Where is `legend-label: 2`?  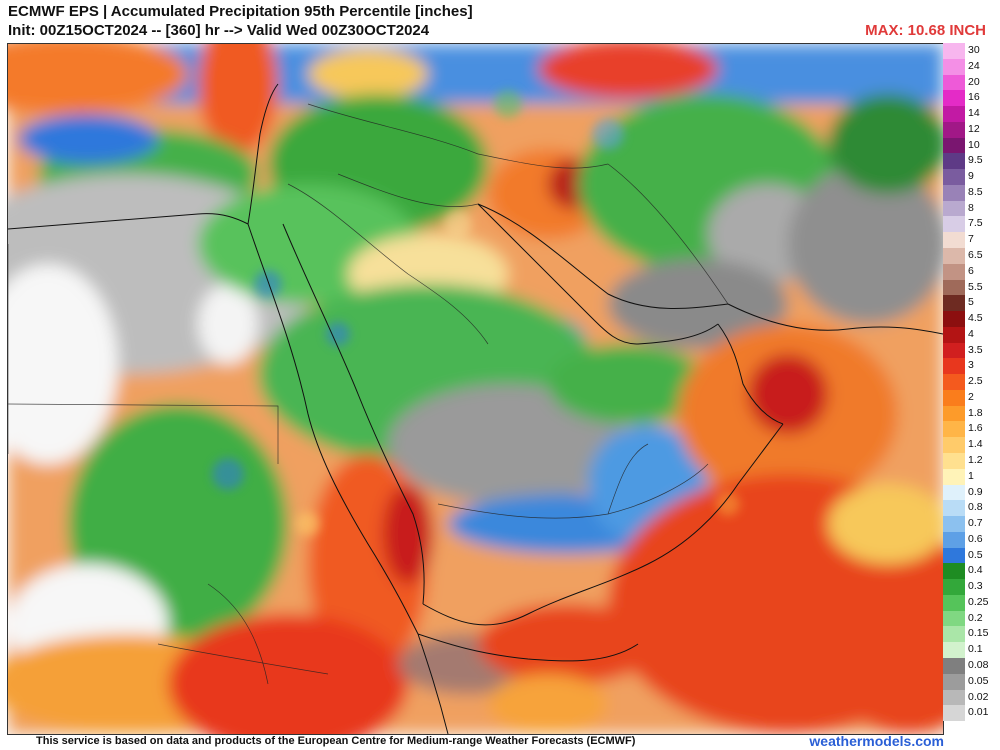
legend-label: 2 is located at coordinates (971, 396).